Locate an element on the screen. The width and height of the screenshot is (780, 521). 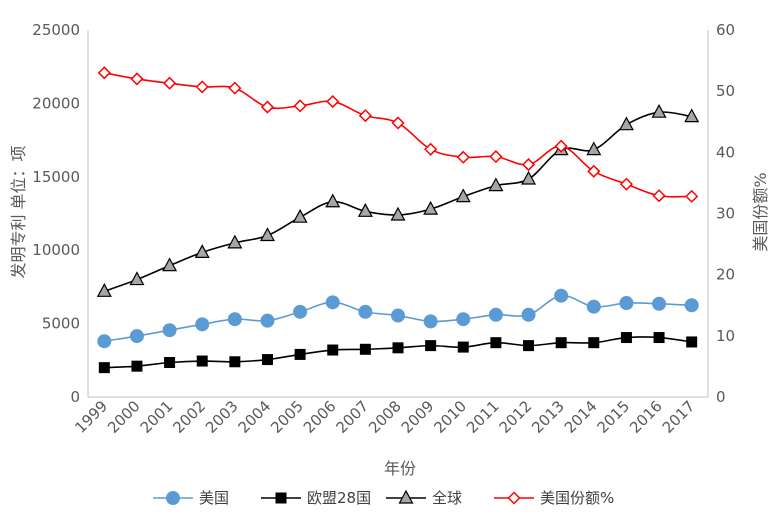
legend-label: 全球 is located at coordinates (447, 498).